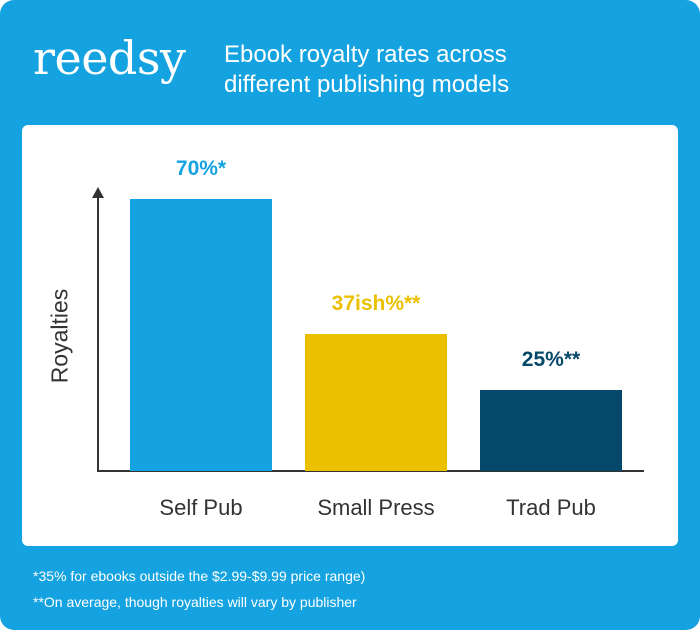  Describe the element at coordinates (551, 359) in the screenshot. I see `value-label: 25%**` at that location.